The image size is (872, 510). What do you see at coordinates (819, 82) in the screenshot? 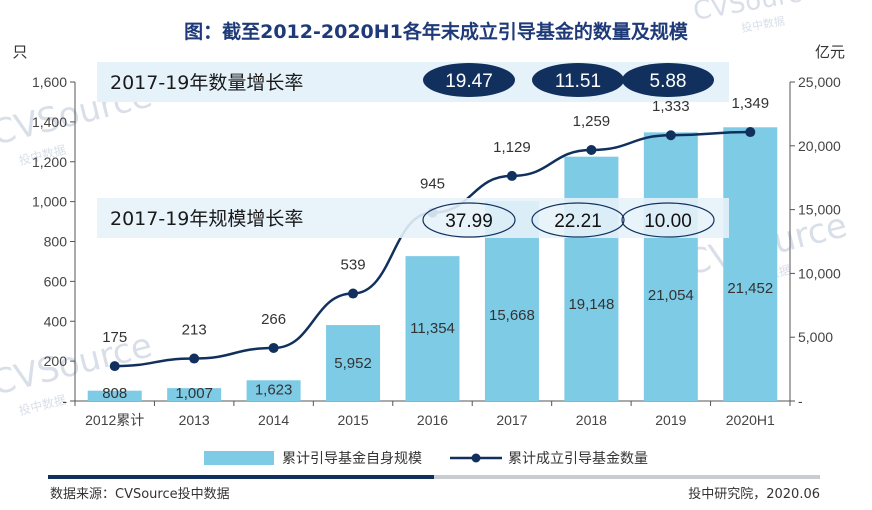
I see `right-tick-label: 25,000` at bounding box center [819, 82].